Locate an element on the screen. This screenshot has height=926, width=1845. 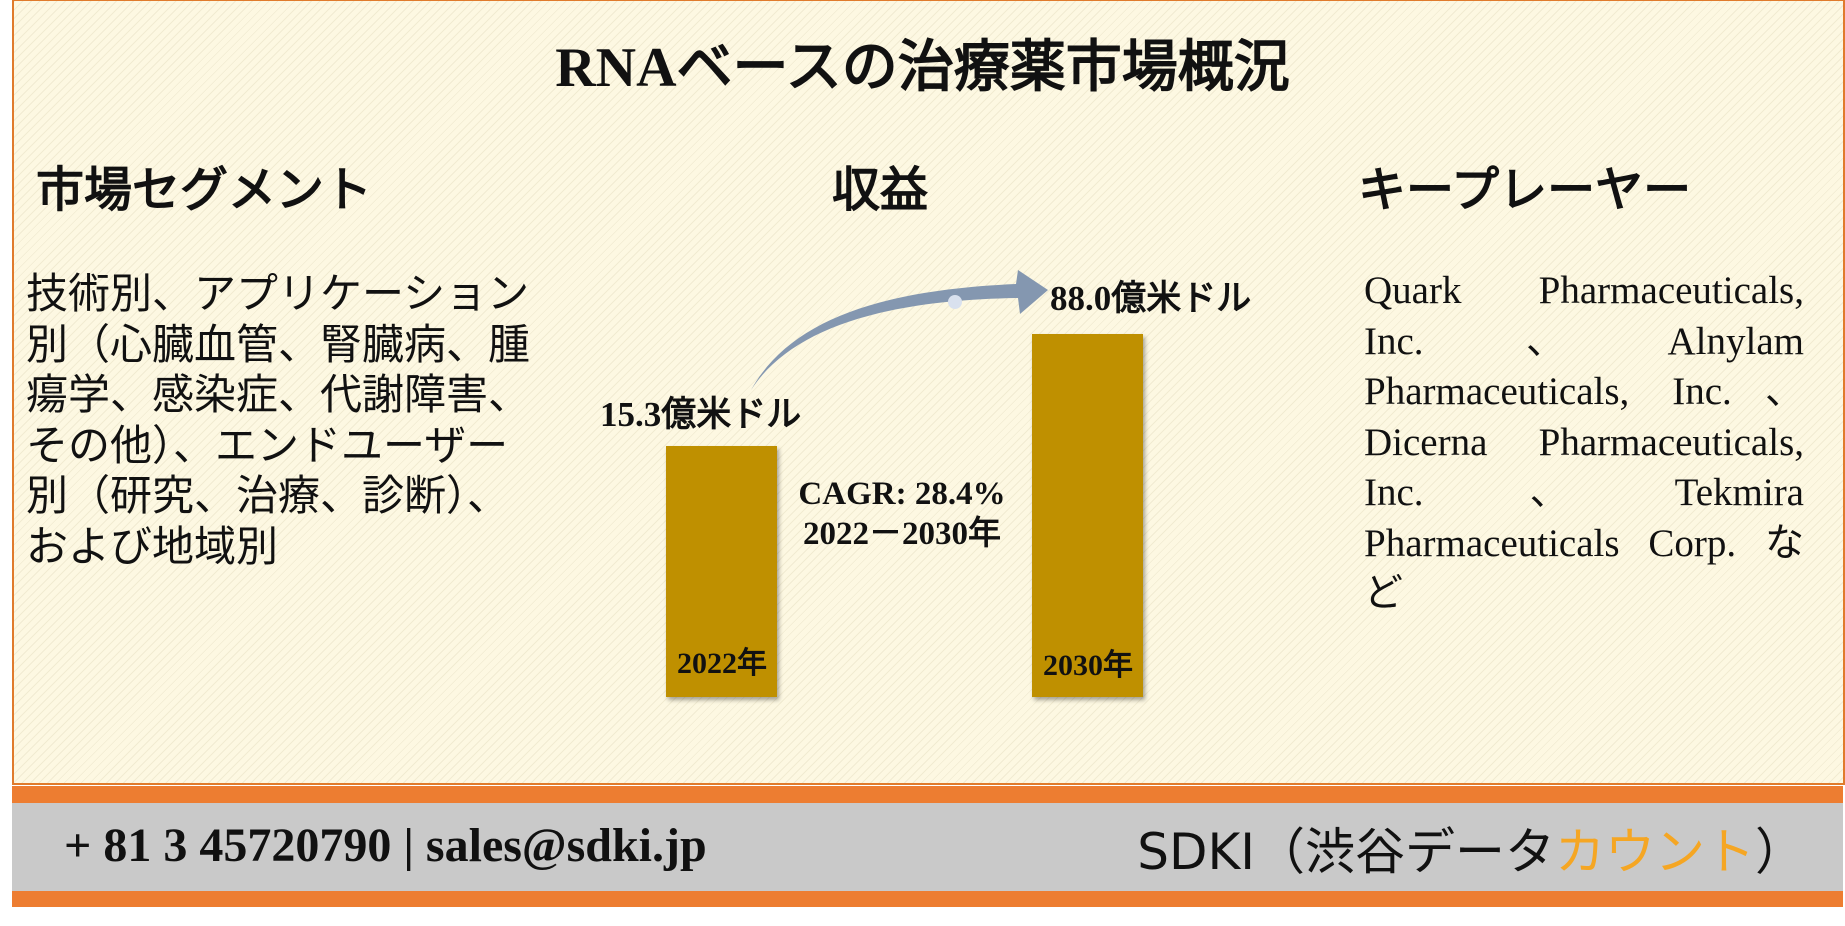
bar-2022 is located at coordinates (721, 571).